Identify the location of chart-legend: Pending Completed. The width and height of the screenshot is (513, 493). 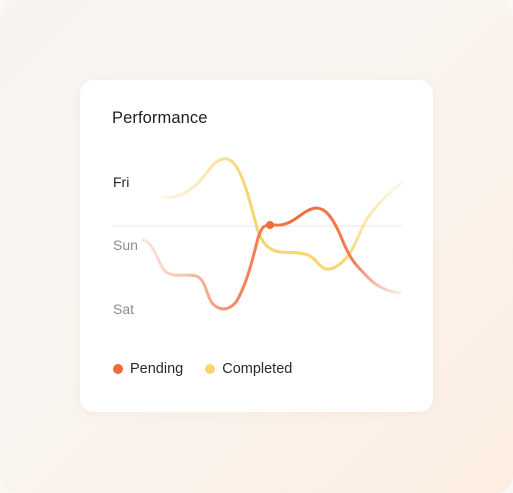
(213, 369).